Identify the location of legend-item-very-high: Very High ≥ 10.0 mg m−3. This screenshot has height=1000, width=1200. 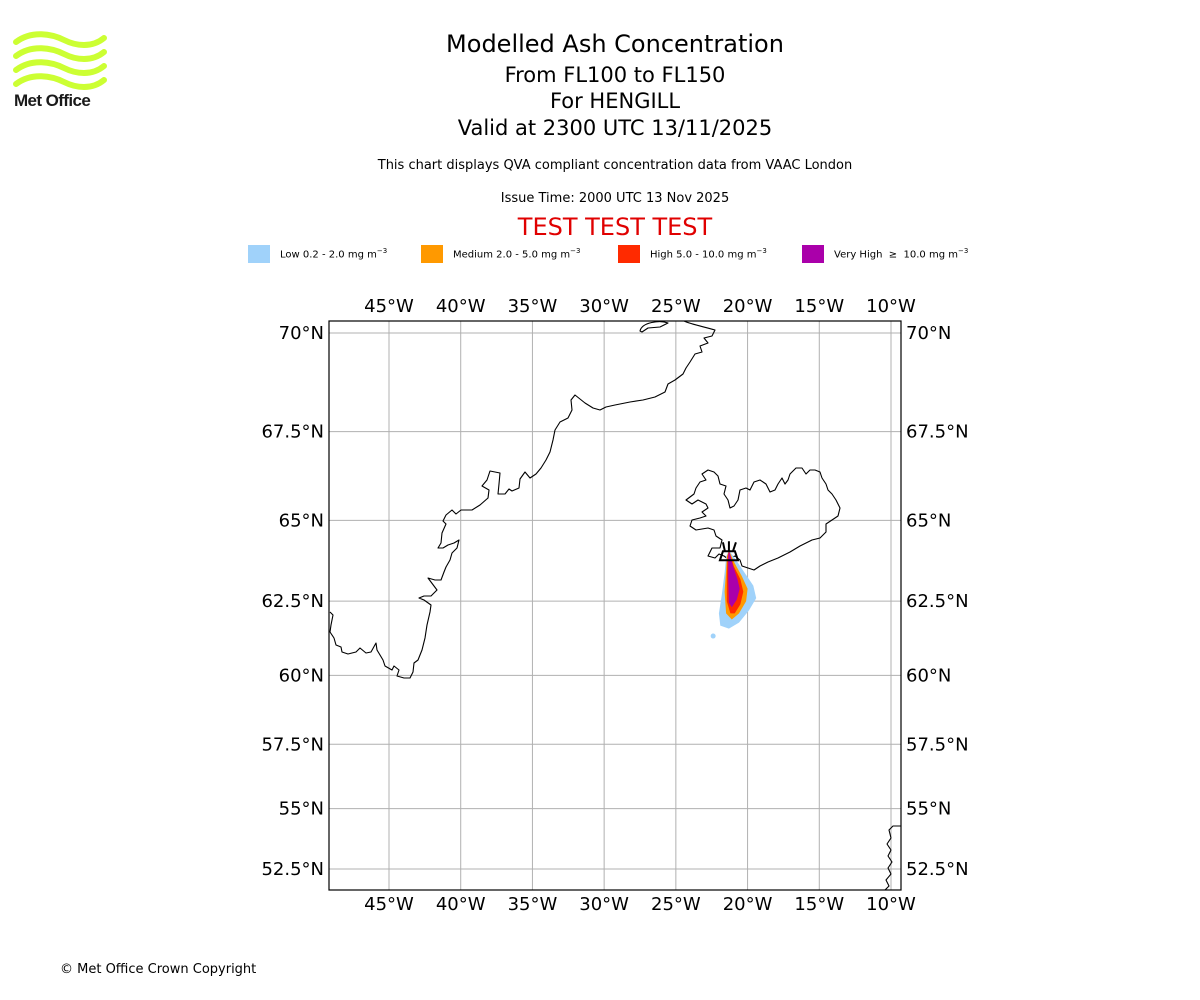
(885, 254).